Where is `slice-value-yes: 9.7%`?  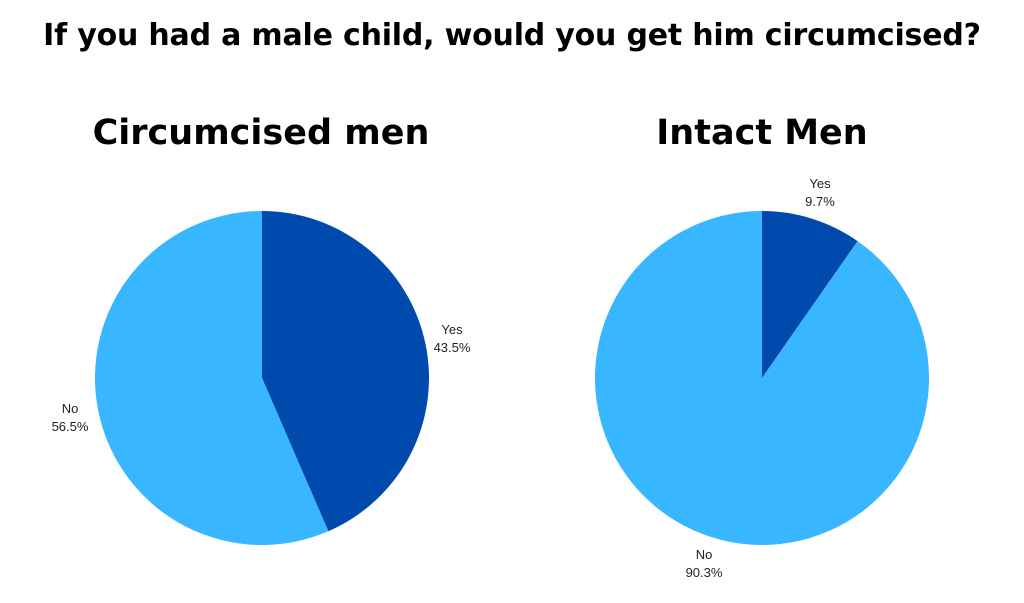 slice-value-yes: 9.7% is located at coordinates (820, 201).